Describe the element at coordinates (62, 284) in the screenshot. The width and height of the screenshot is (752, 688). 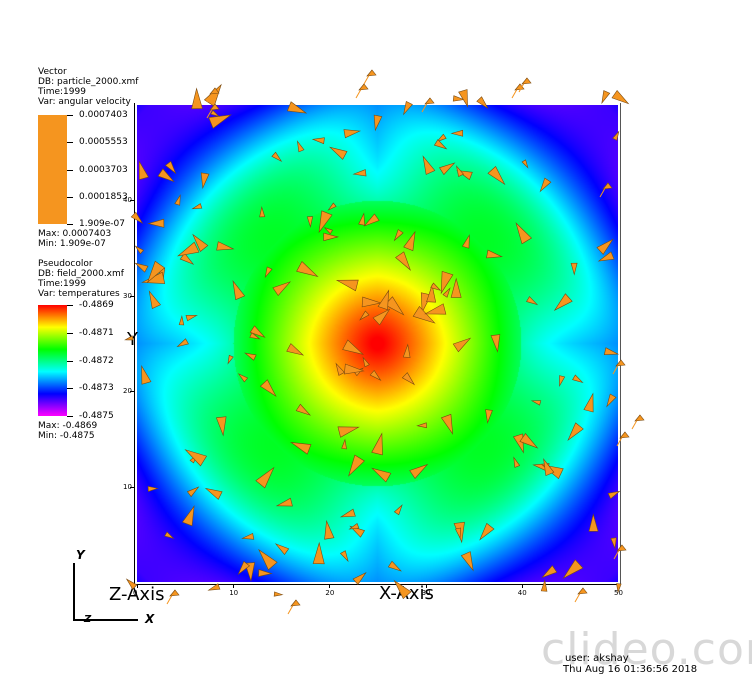
I see `pseudocolor-legend-time: Time:1999` at that location.